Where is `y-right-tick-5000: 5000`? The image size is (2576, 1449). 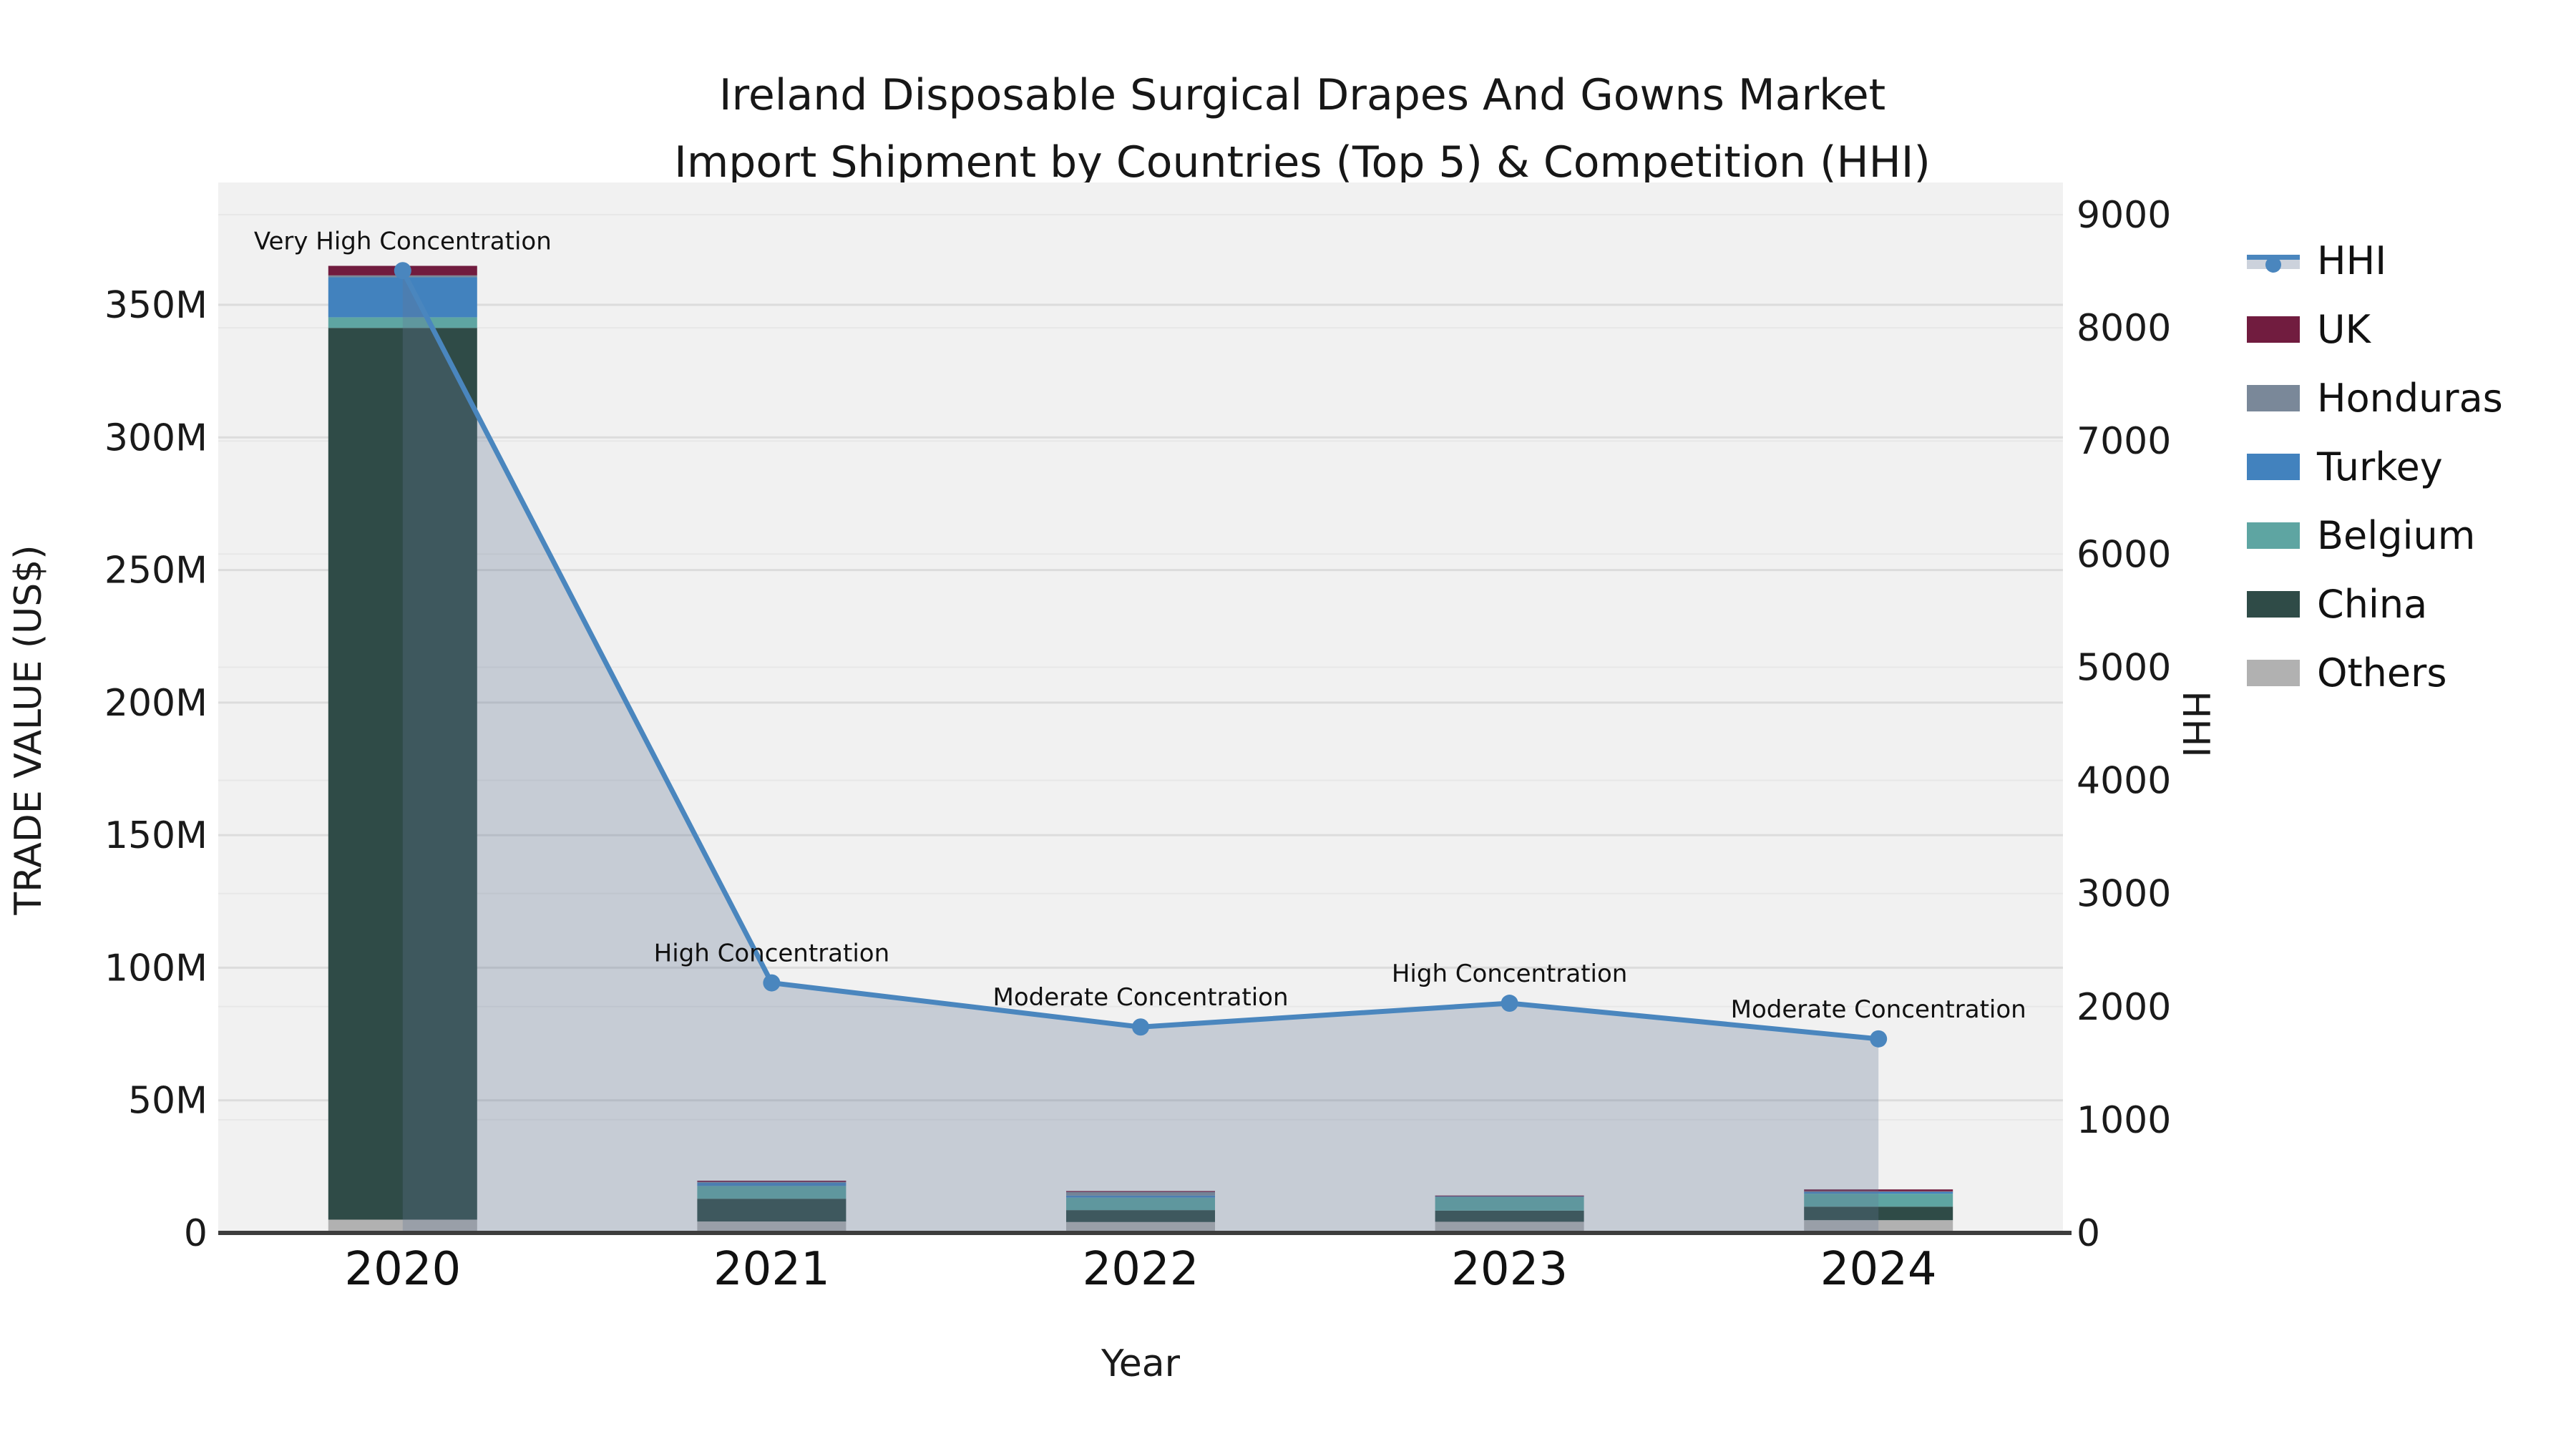 y-right-tick-5000: 5000 is located at coordinates (2124, 667).